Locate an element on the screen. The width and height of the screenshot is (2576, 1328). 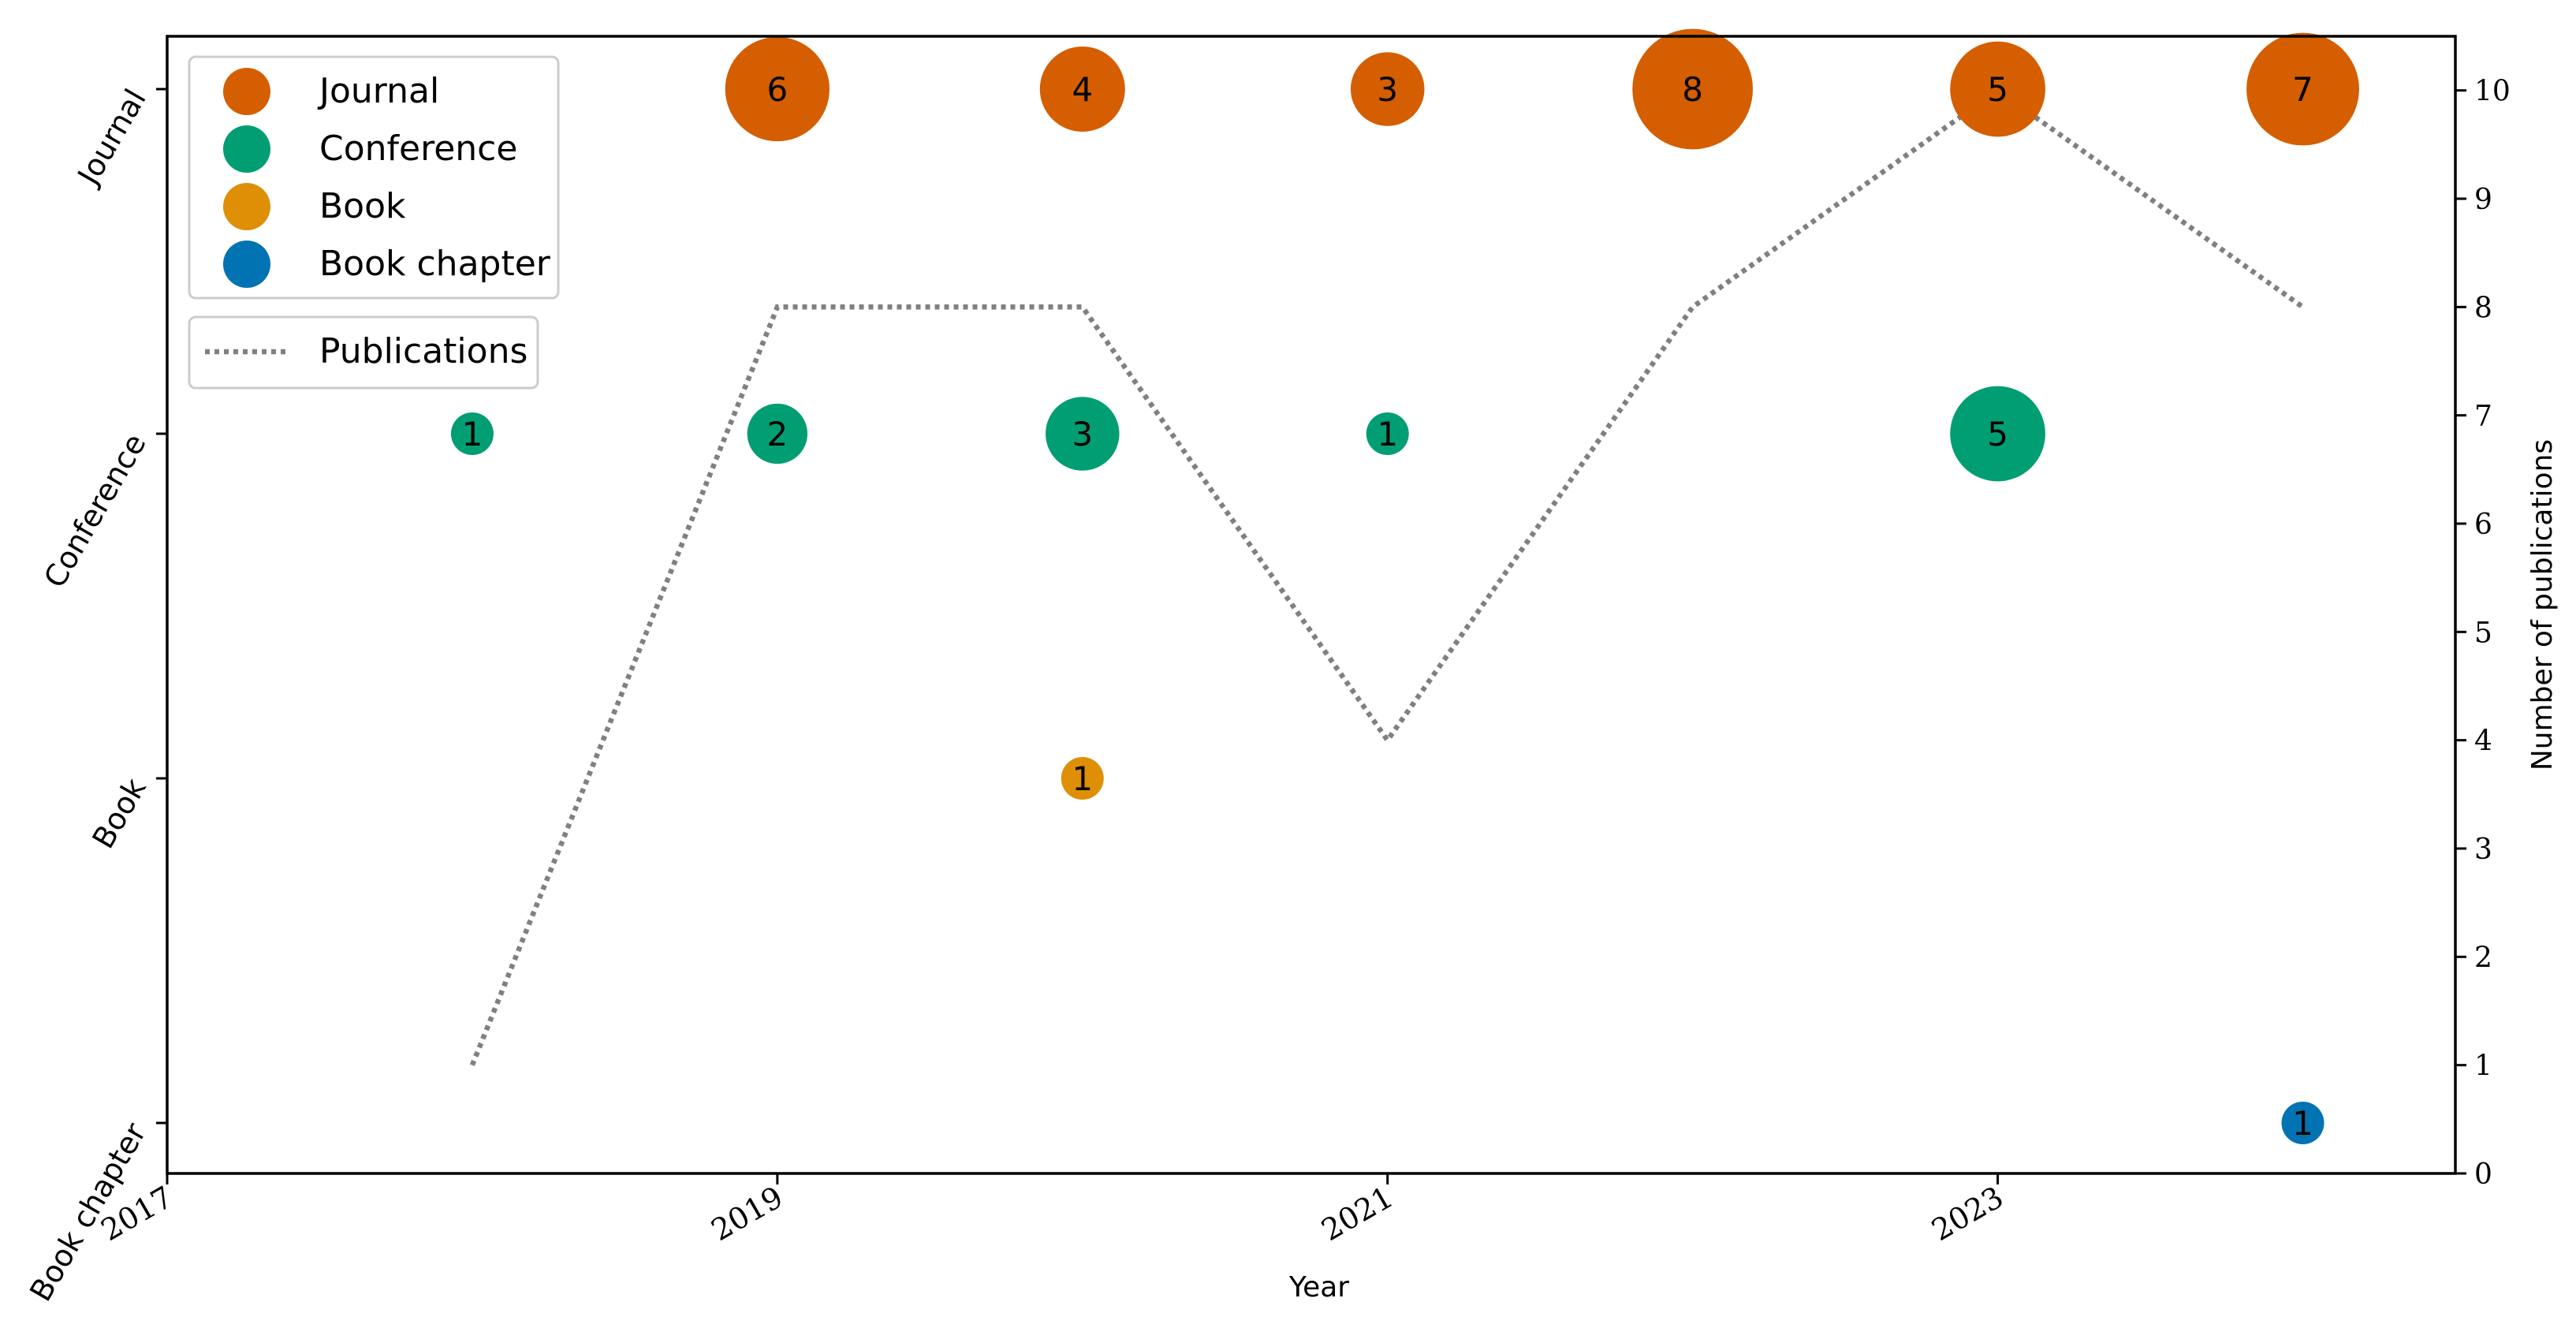
y-right-tick-label: 9 is located at coordinates (2483, 200).